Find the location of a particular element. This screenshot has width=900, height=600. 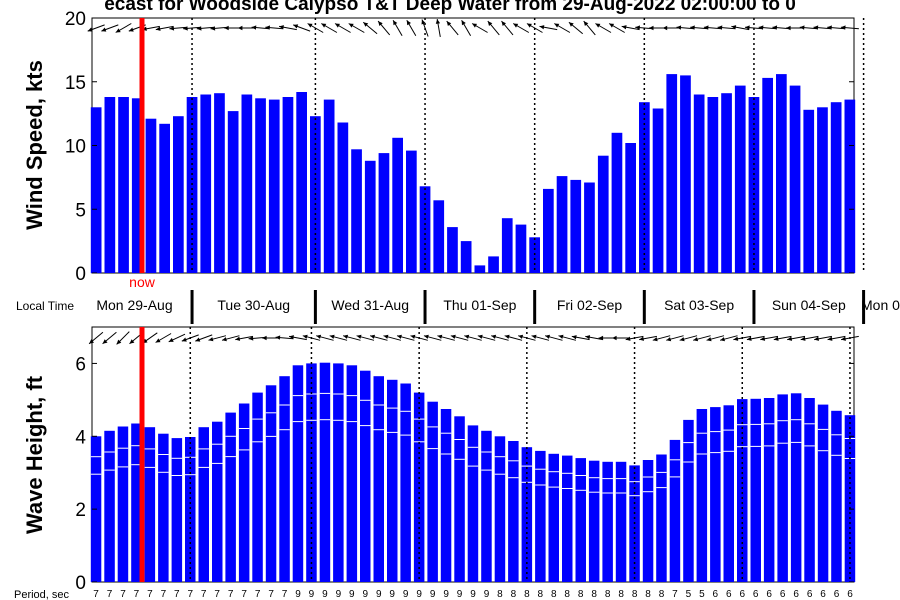

day-label: Thu 01-Sep is located at coordinates (479, 305).